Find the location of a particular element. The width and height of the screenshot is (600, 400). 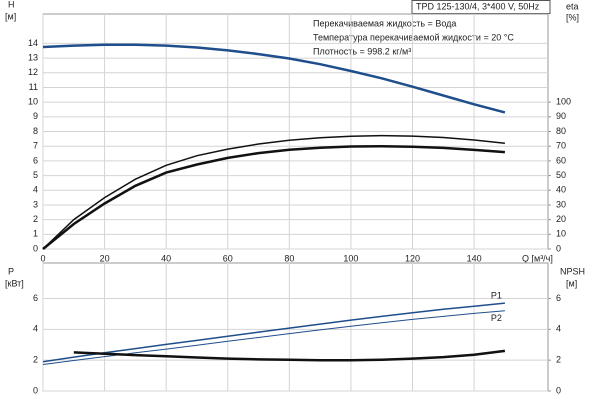

x-tick-label: 120 is located at coordinates (412, 258).